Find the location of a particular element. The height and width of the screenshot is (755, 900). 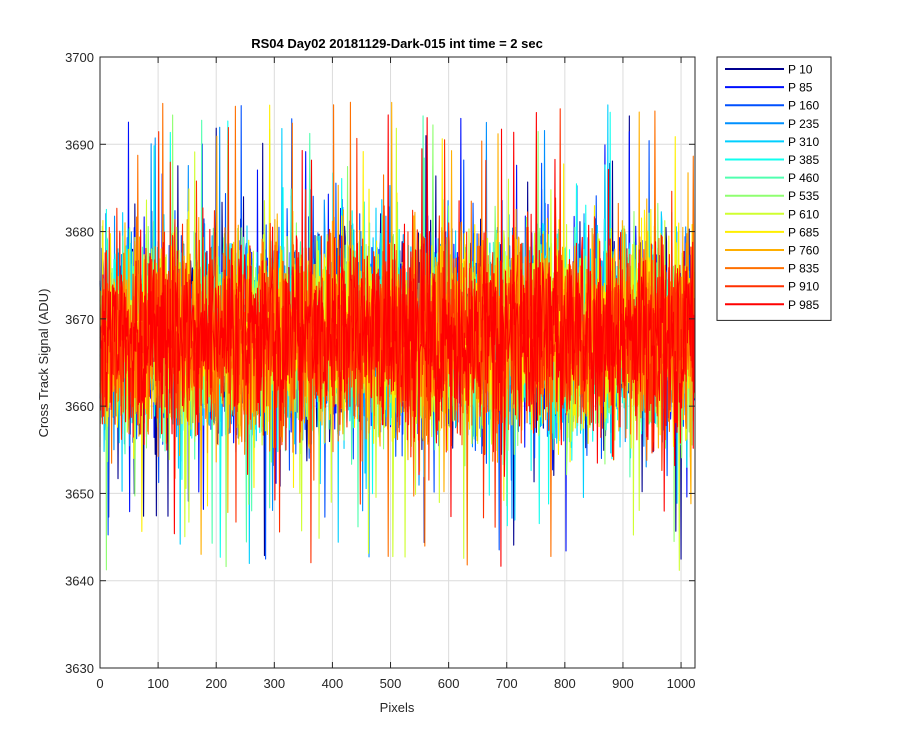

y-tick-label: 3660 is located at coordinates (79, 406).